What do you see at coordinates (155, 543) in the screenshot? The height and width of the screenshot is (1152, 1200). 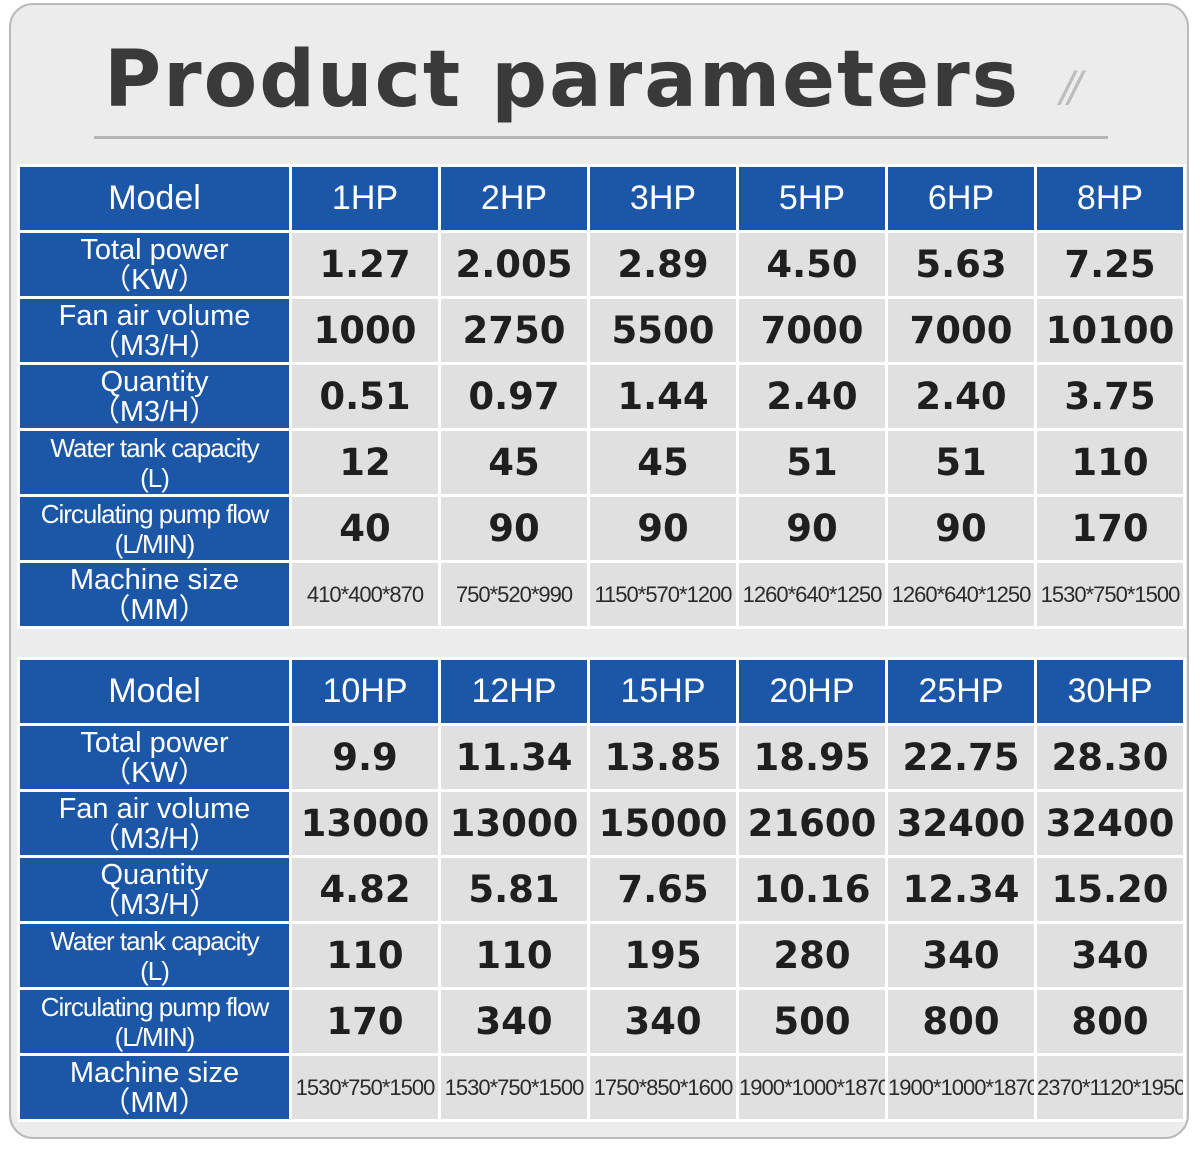 I see `circulating-pump-flow-label-line: (L/MIN)` at bounding box center [155, 543].